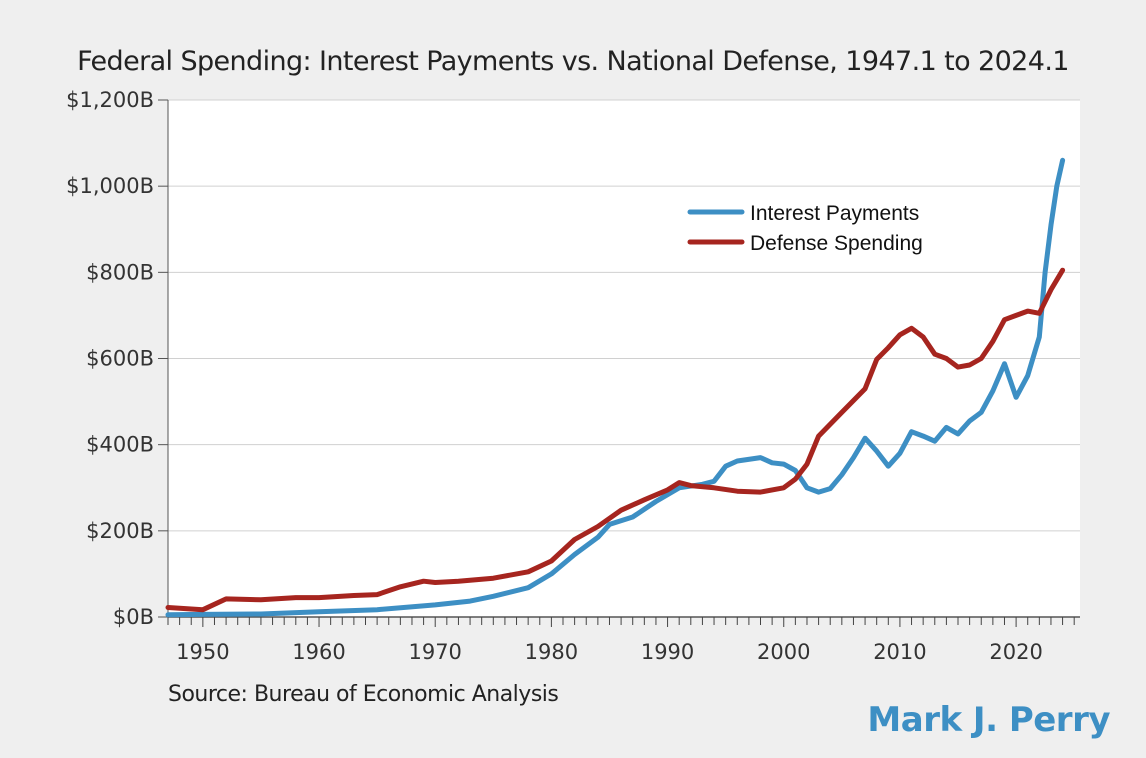 The image size is (1146, 758). I want to click on legend-label: Interest Payments, so click(834, 213).